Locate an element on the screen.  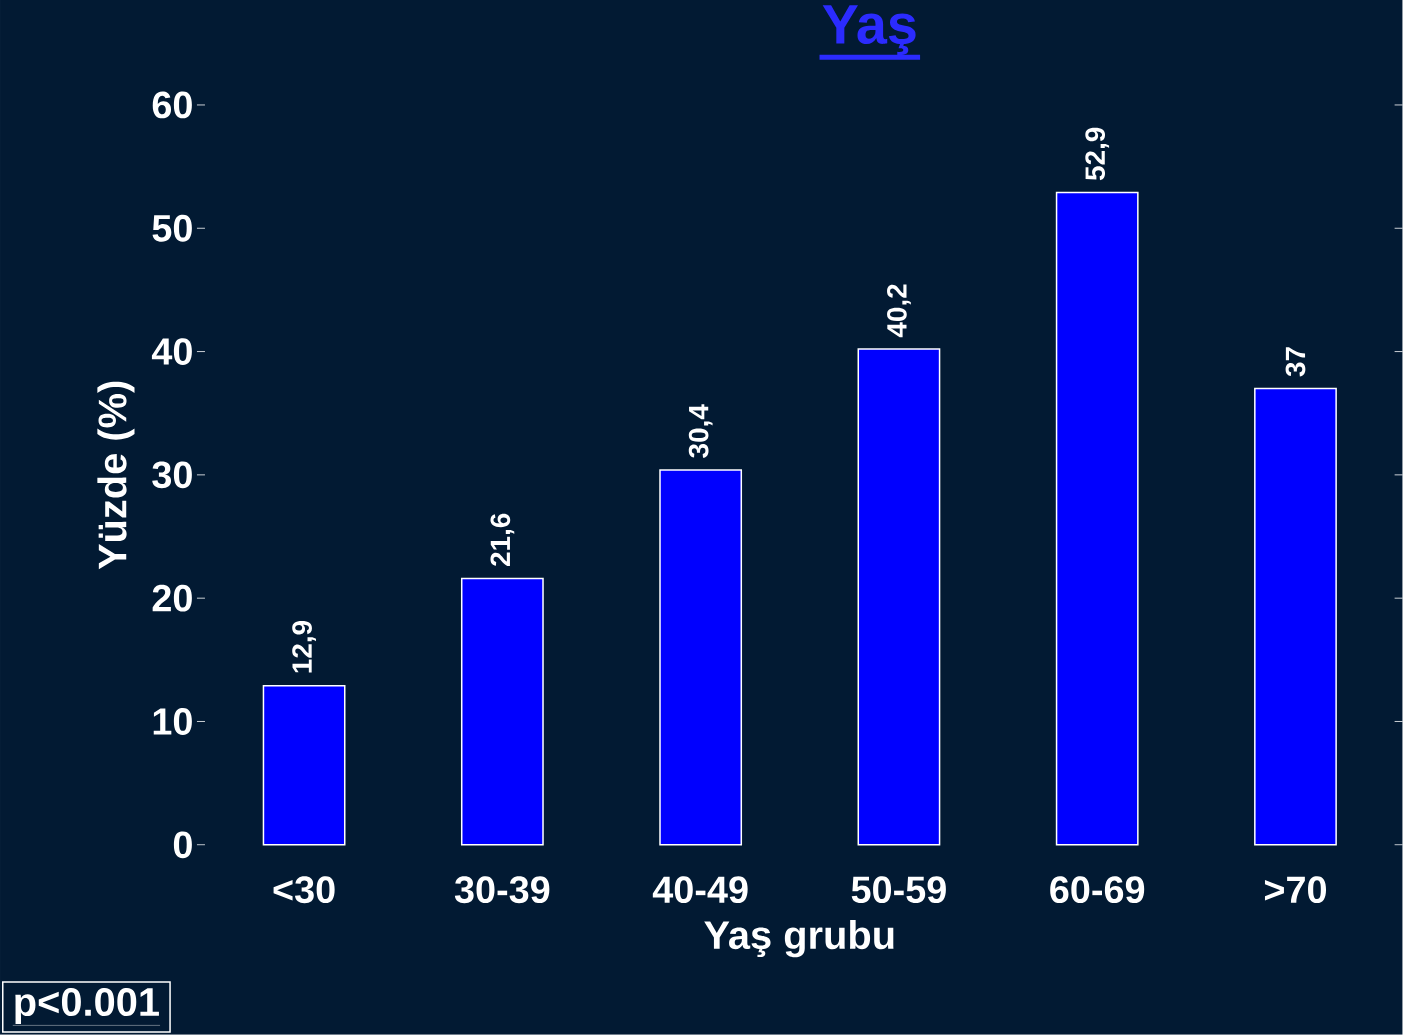
x-tick-label: 60-69 is located at coordinates (1097, 890).